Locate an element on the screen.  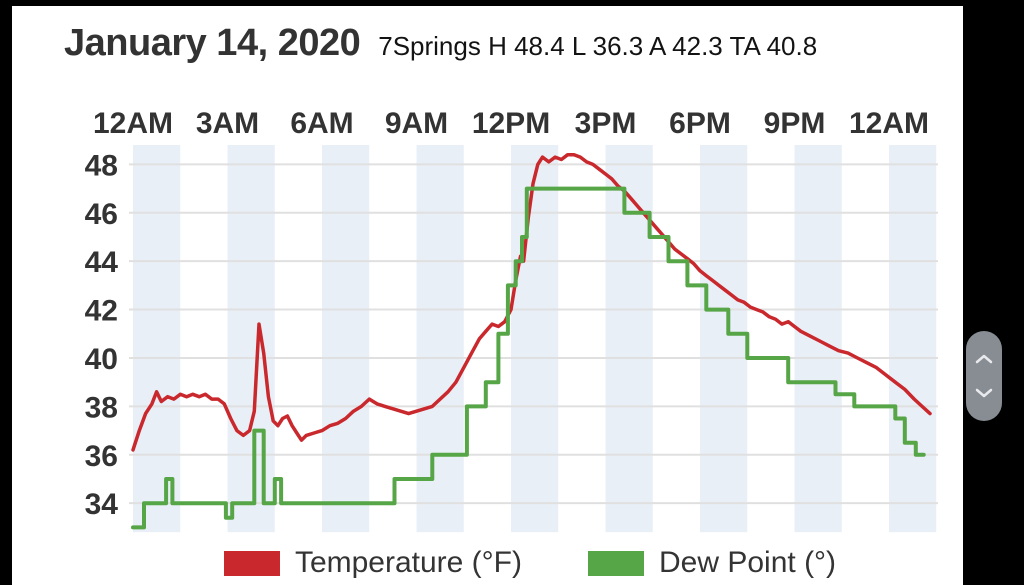
temperature-legend-label: Temperature (°F) is located at coordinates (408, 562).